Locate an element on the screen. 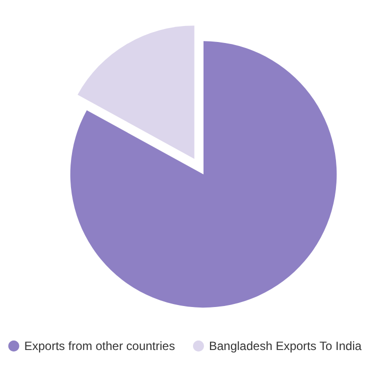  legend-label: Exports from other countries is located at coordinates (99, 346).